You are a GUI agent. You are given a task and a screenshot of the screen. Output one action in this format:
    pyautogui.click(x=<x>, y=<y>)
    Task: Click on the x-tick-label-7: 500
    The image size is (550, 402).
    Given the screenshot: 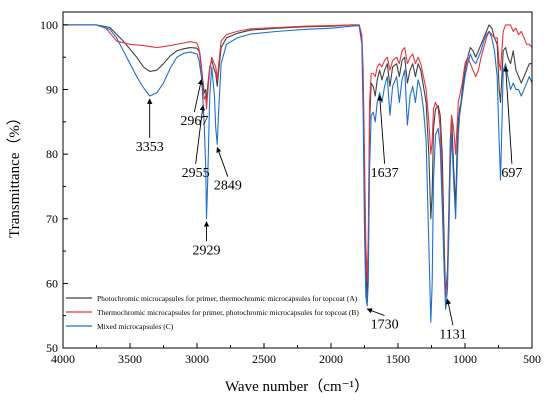 What is the action you would take?
    pyautogui.click(x=532, y=359)
    